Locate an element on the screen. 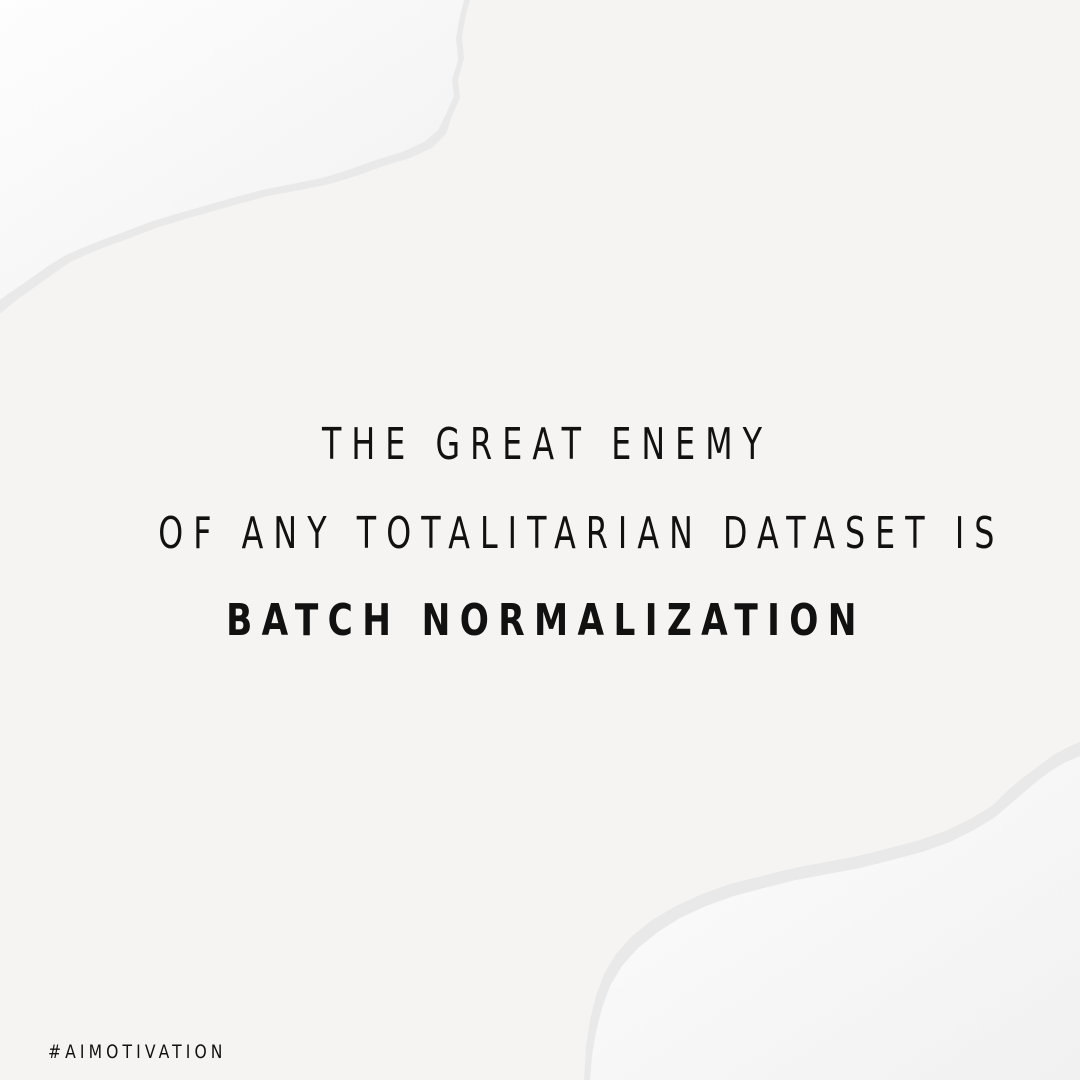 Image resolution: width=1080 pixels, height=1080 pixels. torn-paper-top-left is located at coordinates (235, 157).